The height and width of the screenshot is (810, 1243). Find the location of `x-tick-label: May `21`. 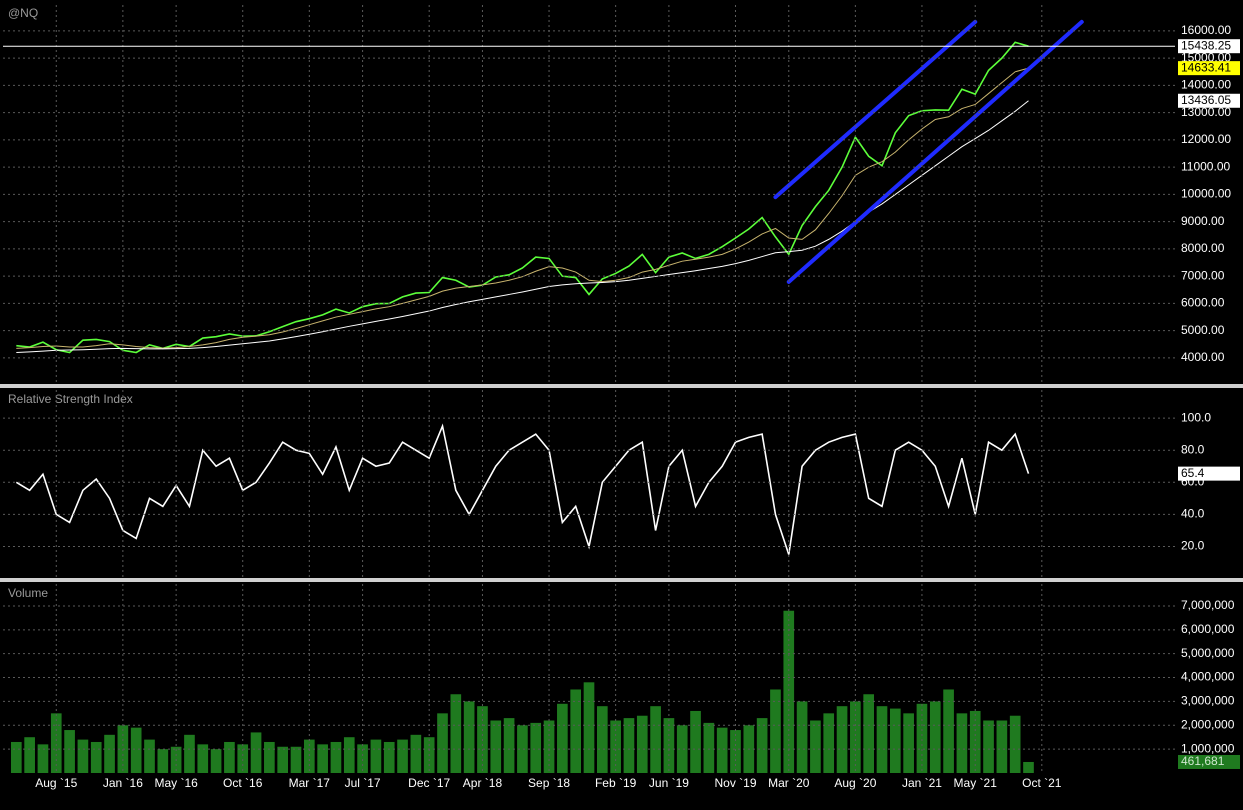

x-tick-label: May `21 is located at coordinates (976, 783).